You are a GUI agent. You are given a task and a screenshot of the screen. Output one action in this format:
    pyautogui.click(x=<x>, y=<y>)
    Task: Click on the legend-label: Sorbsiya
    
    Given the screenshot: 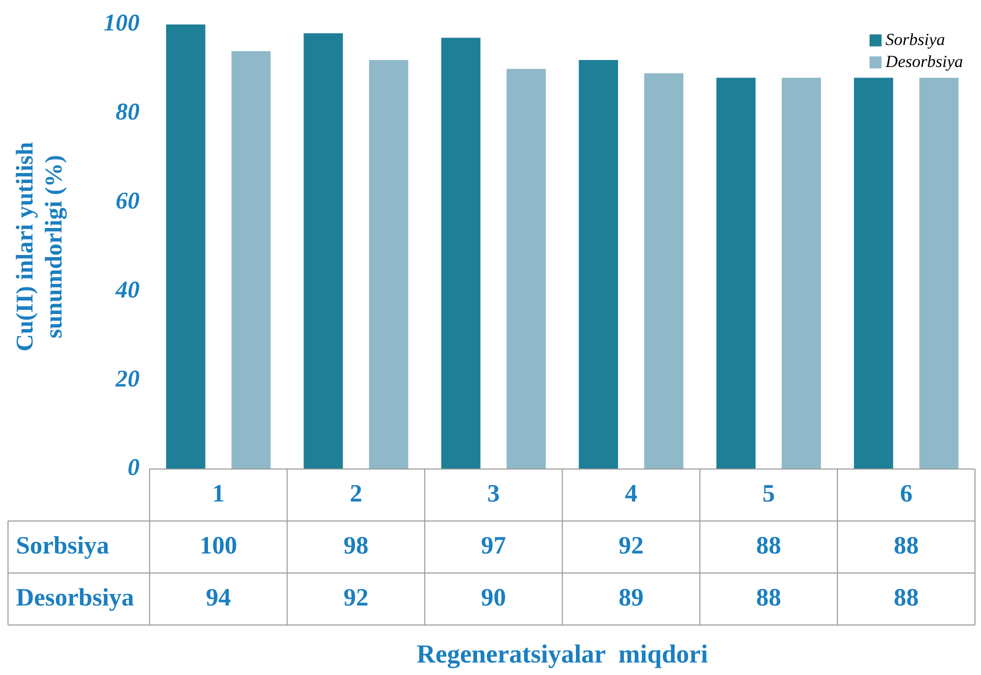 What is the action you would take?
    pyautogui.click(x=916, y=39)
    